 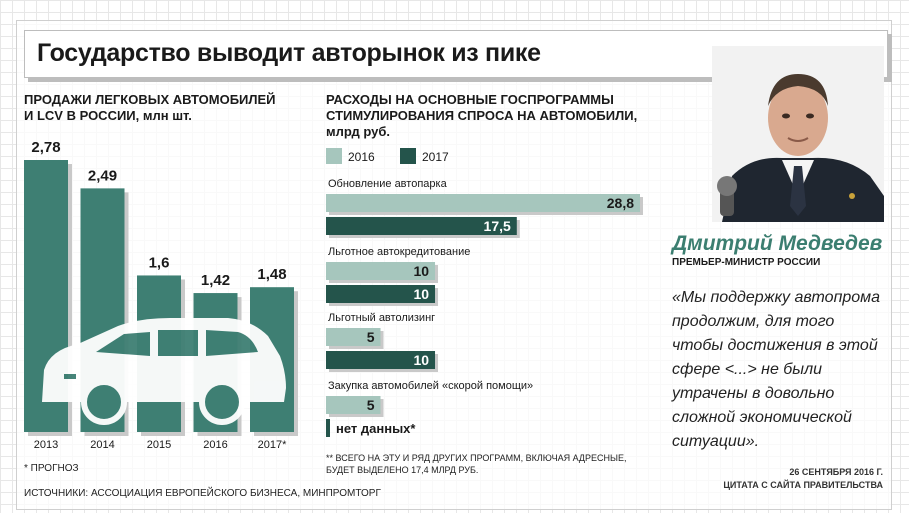 What do you see at coordinates (746, 262) in the screenshot?
I see `person-role: ПРЕМЬЕР-МИНИСТР РОССИИ` at bounding box center [746, 262].